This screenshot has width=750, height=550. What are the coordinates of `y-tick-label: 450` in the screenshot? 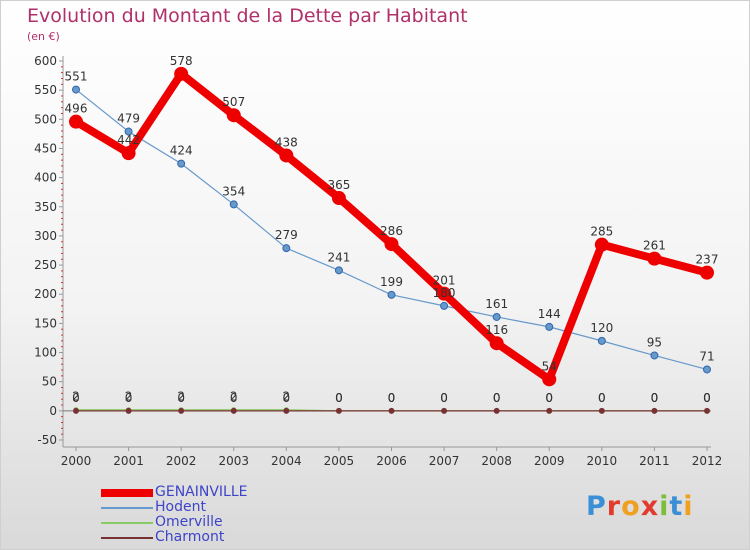 It's located at (45, 148).